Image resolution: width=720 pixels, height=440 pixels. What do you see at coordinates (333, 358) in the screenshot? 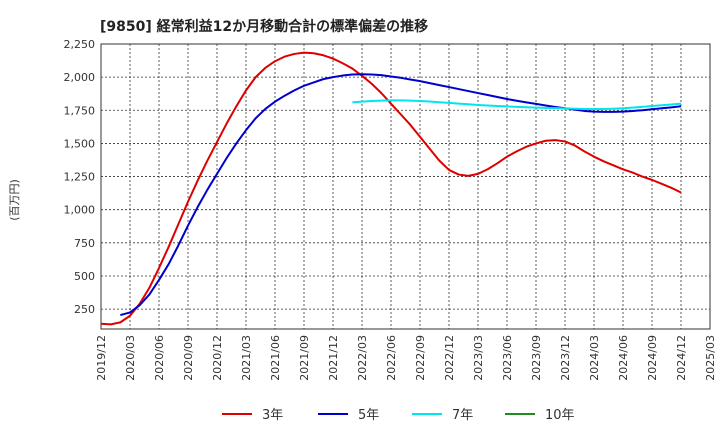
I see `x-tick-label: 2021/12` at bounding box center [333, 358].